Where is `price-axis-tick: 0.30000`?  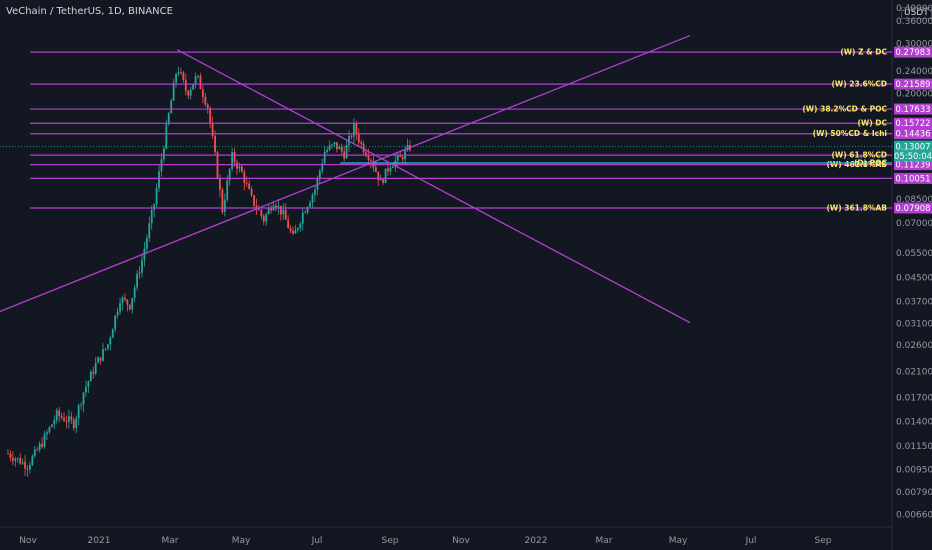
price-axis-tick: 0.30000 is located at coordinates (914, 45).